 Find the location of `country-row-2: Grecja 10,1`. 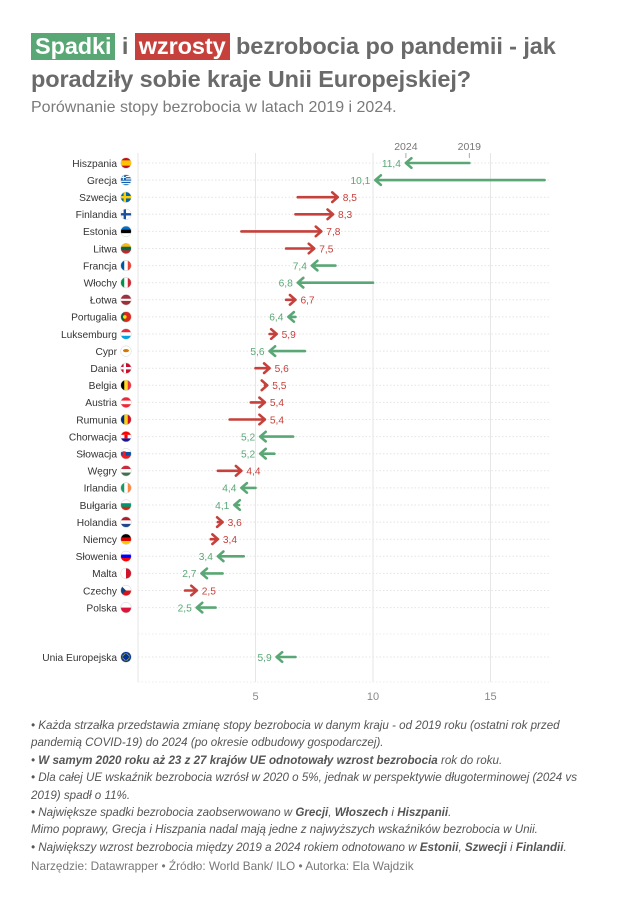

country-row-2: Grecja 10,1 is located at coordinates (318, 180).